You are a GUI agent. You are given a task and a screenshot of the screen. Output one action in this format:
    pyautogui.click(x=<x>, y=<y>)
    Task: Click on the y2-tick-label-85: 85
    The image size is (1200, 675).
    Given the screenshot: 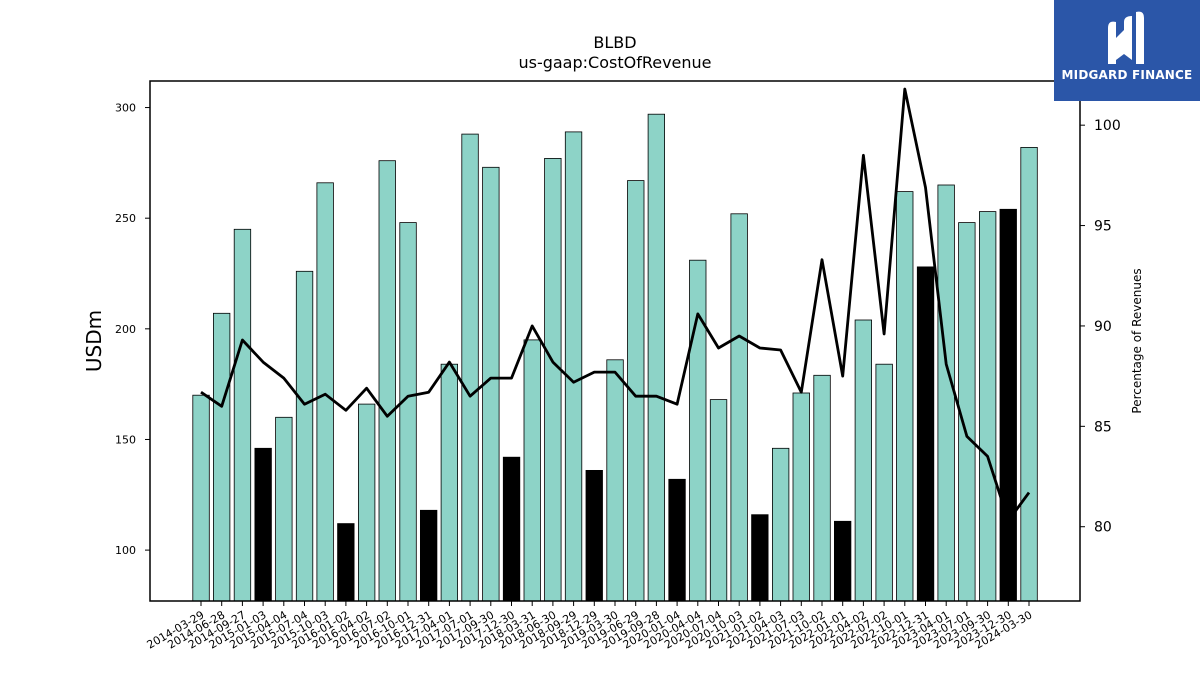 What is the action you would take?
    pyautogui.click(x=1103, y=427)
    